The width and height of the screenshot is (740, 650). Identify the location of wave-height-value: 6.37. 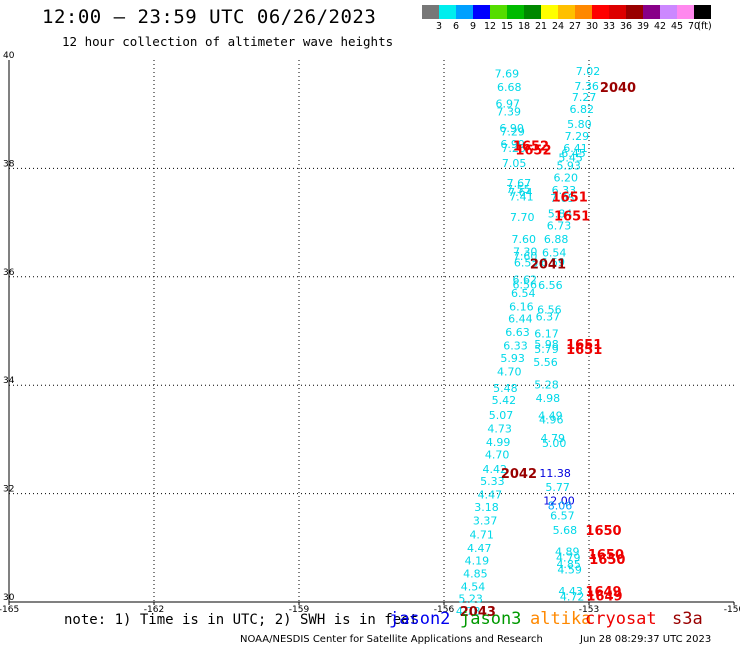
(548, 316).